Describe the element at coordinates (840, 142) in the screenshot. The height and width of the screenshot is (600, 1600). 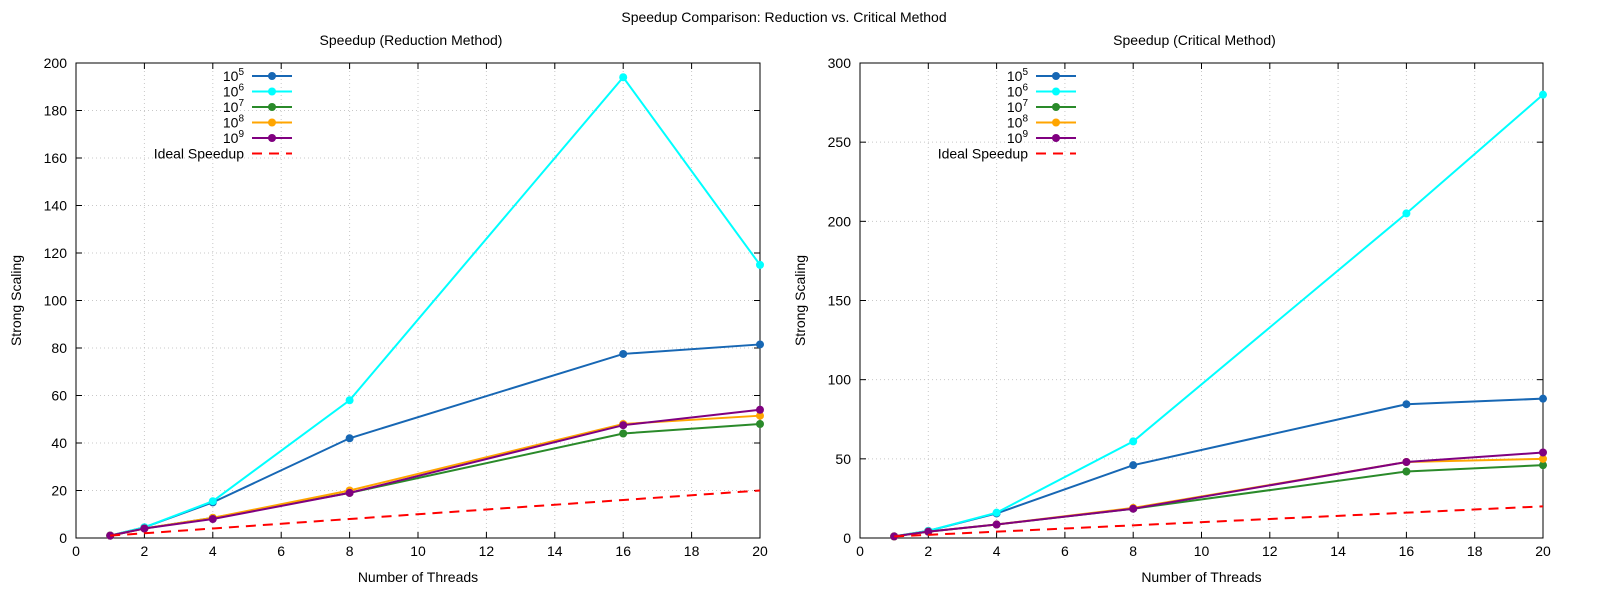
I see `y-tick-label: 250` at that location.